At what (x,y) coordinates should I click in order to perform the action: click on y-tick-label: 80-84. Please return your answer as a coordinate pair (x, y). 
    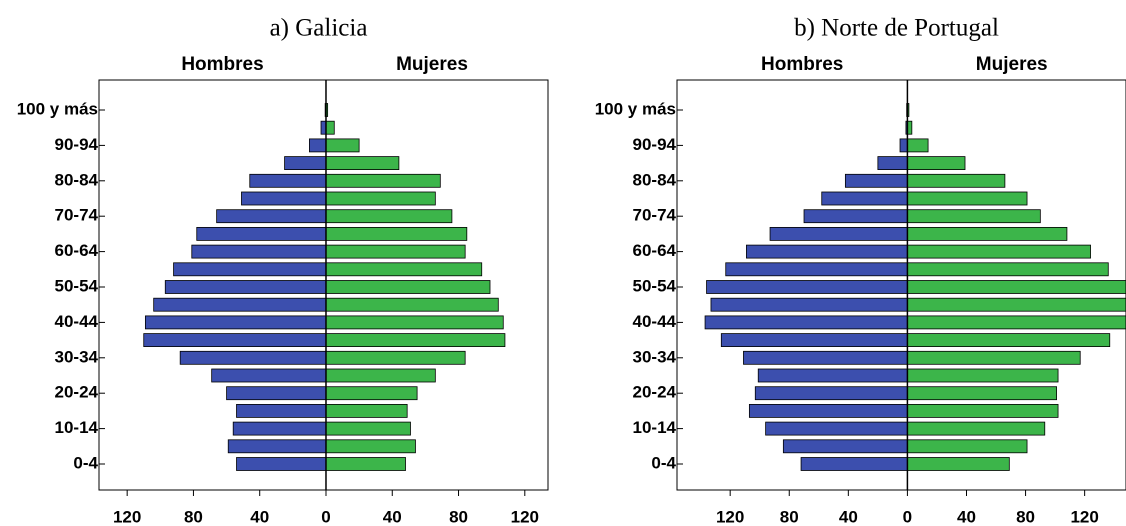
    Looking at the image, I should click on (655, 179).